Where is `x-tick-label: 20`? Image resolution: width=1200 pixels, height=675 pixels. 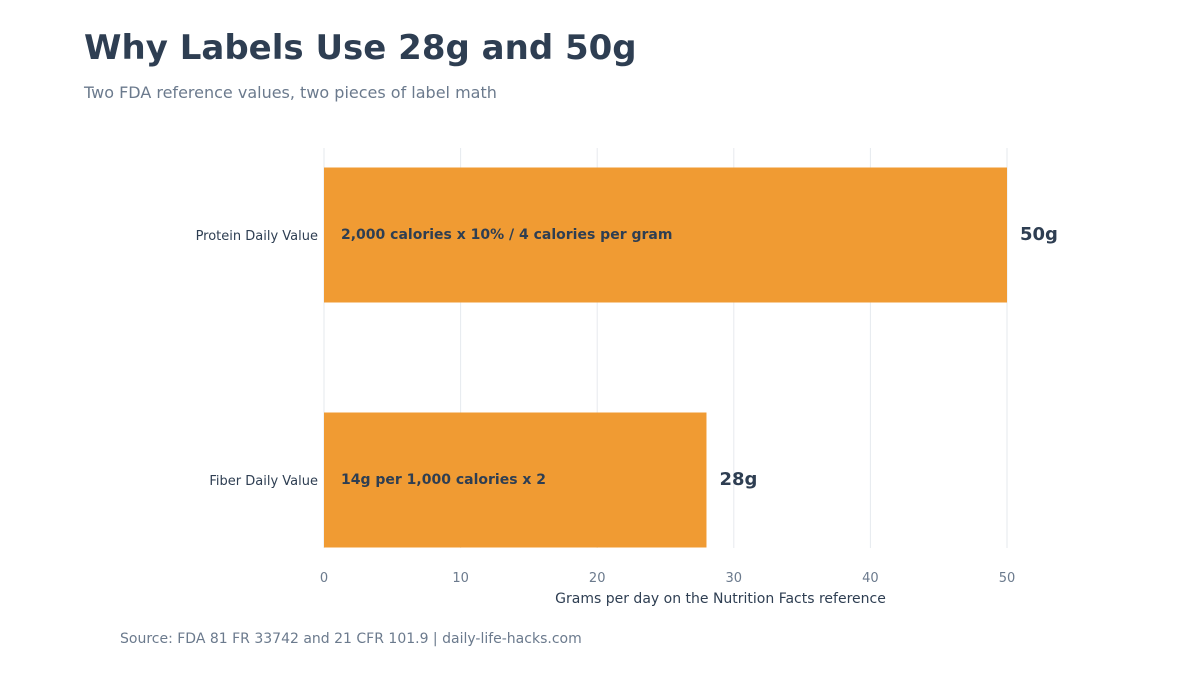
x-tick-label: 20 is located at coordinates (597, 578).